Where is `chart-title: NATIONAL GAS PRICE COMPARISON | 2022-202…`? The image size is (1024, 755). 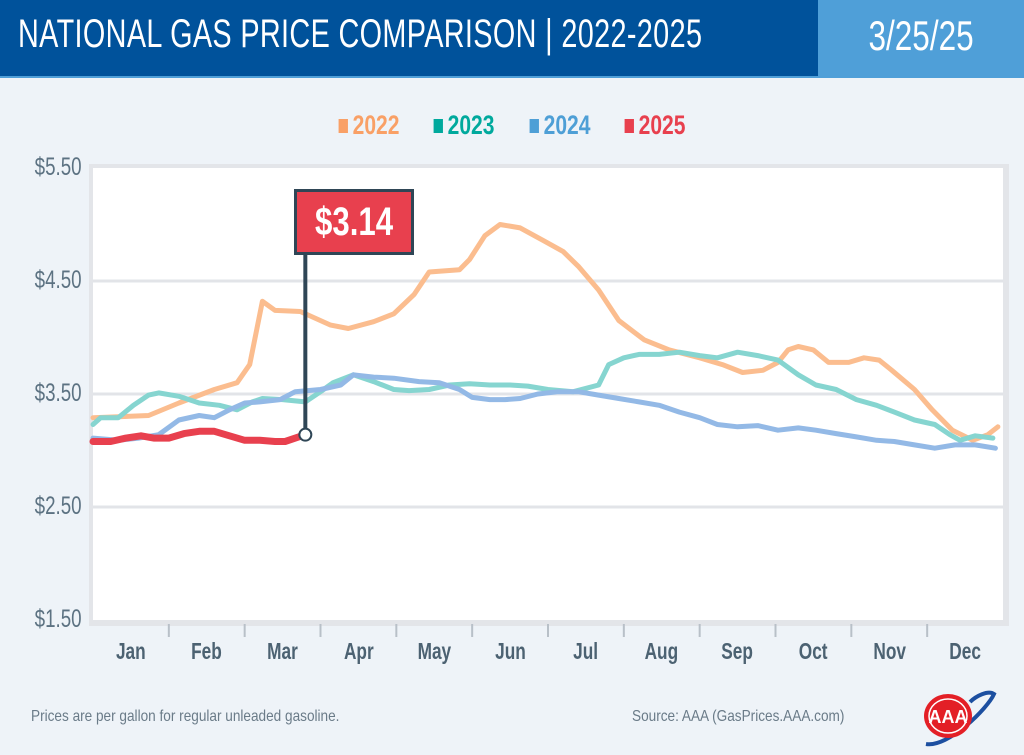
chart-title: NATIONAL GAS PRICE COMPARISON | 2022-202… is located at coordinates (360, 34).